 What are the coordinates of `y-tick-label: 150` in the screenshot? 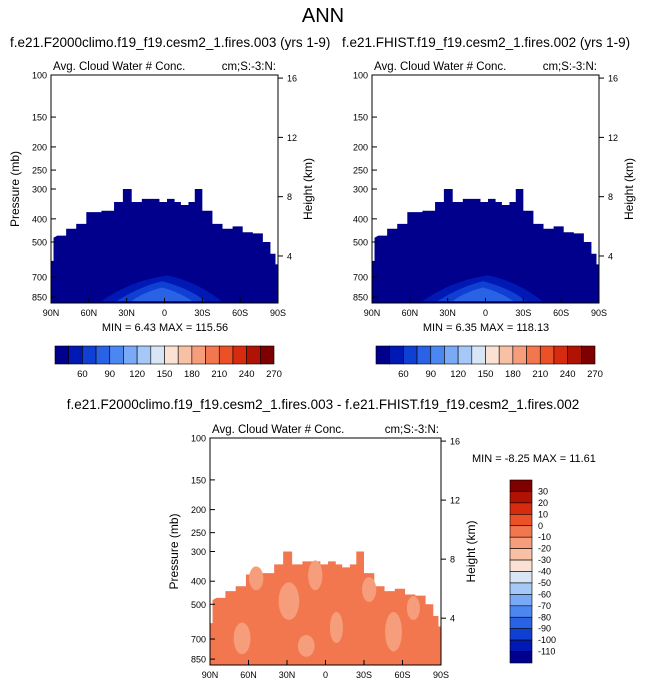 It's located at (198, 480).